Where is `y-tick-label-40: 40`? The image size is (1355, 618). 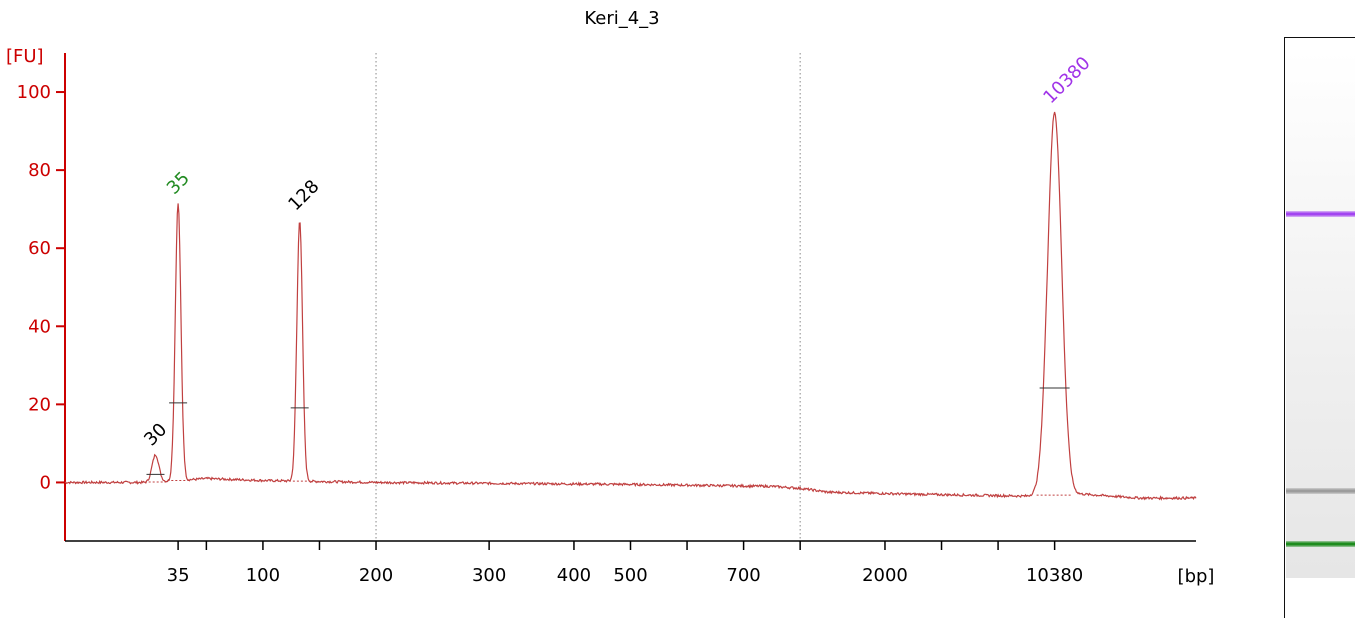 y-tick-label-40: 40 is located at coordinates (39, 326).